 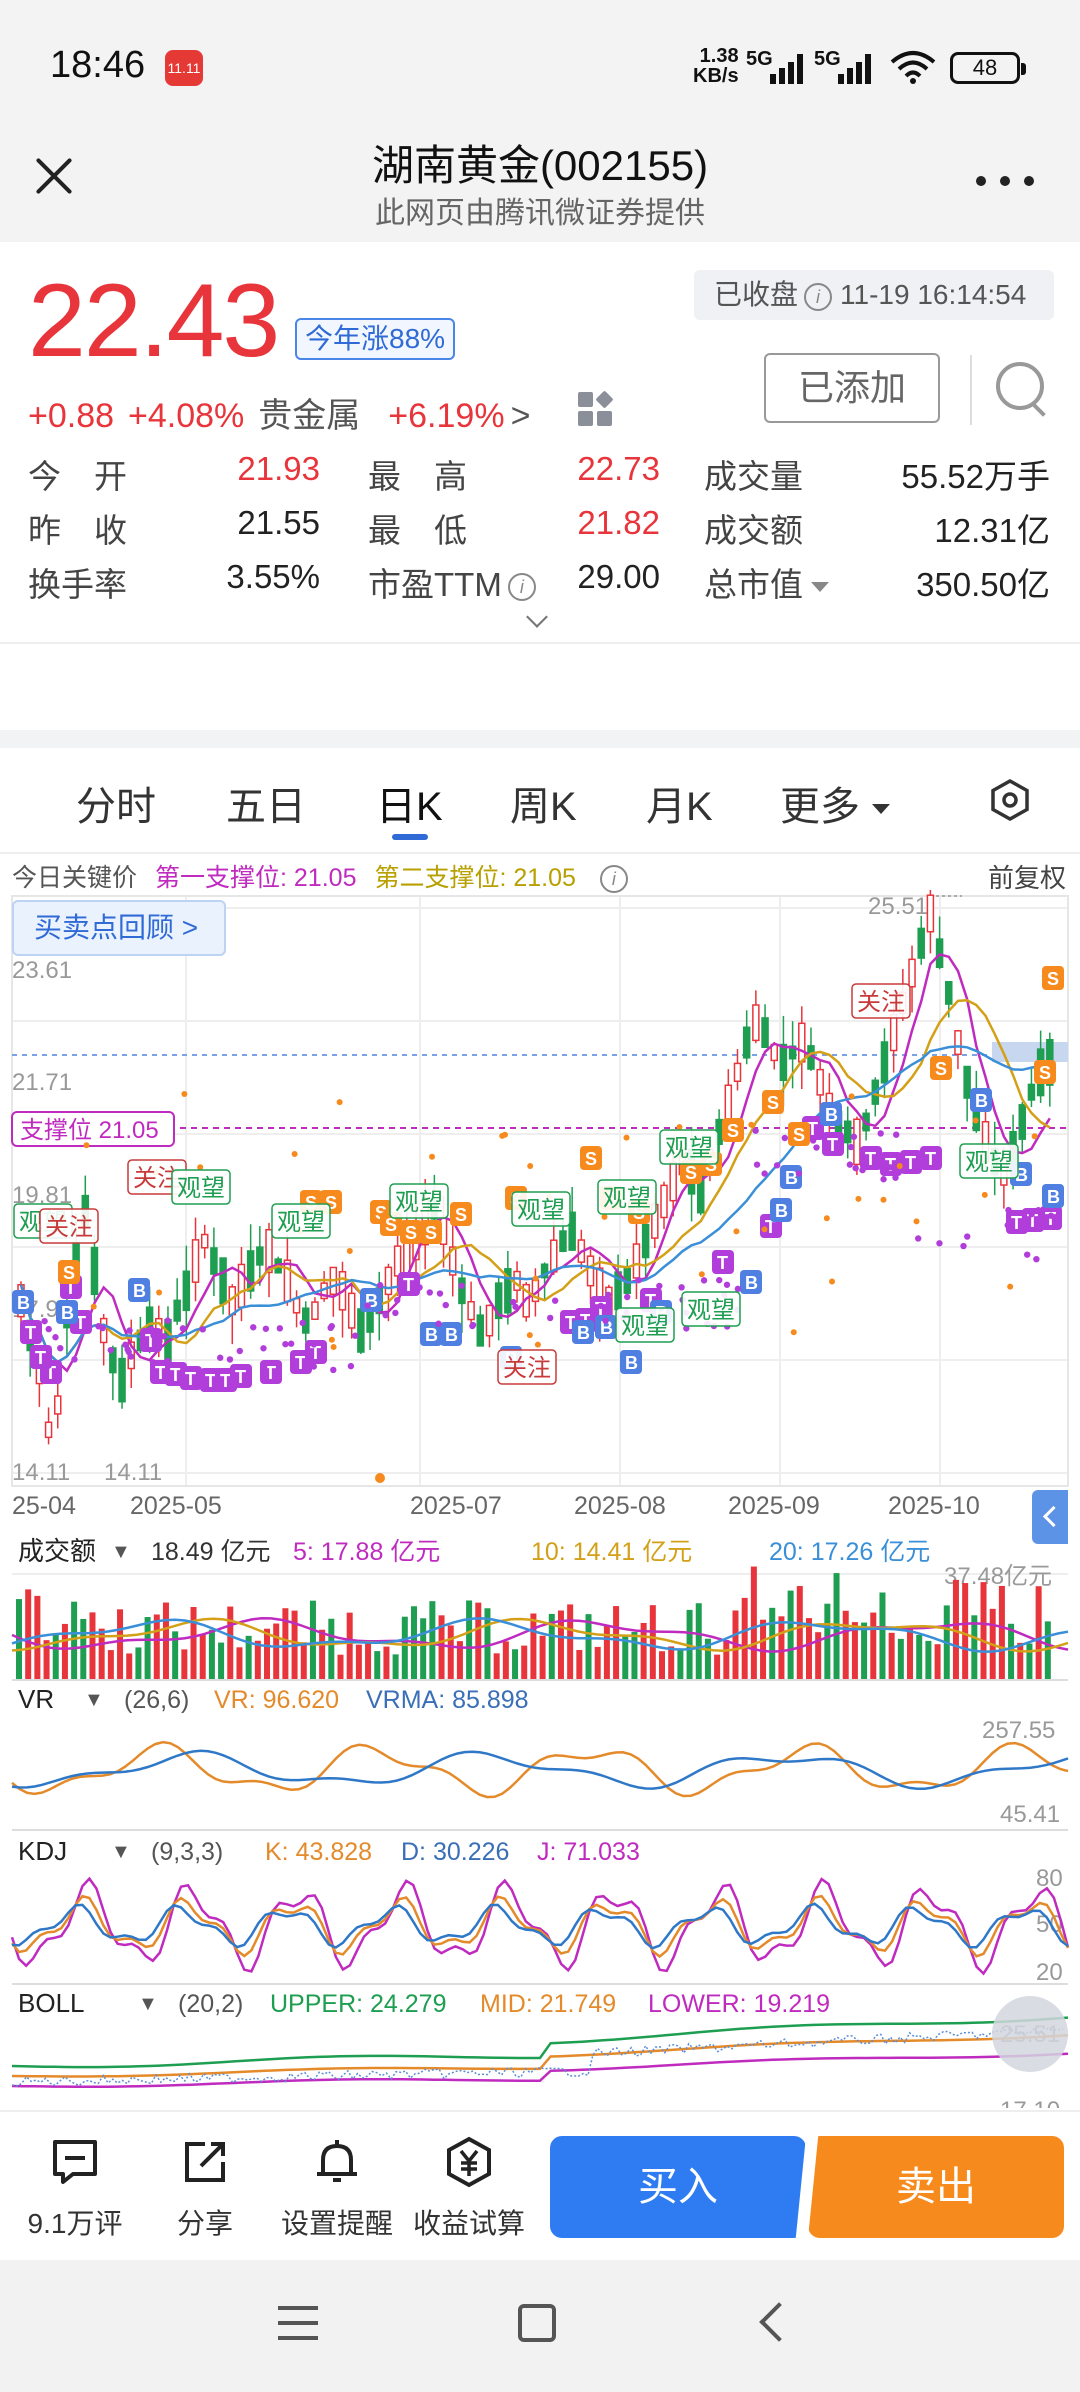 What do you see at coordinates (537, 617) in the screenshot?
I see `expand-chevron-icon` at bounding box center [537, 617].